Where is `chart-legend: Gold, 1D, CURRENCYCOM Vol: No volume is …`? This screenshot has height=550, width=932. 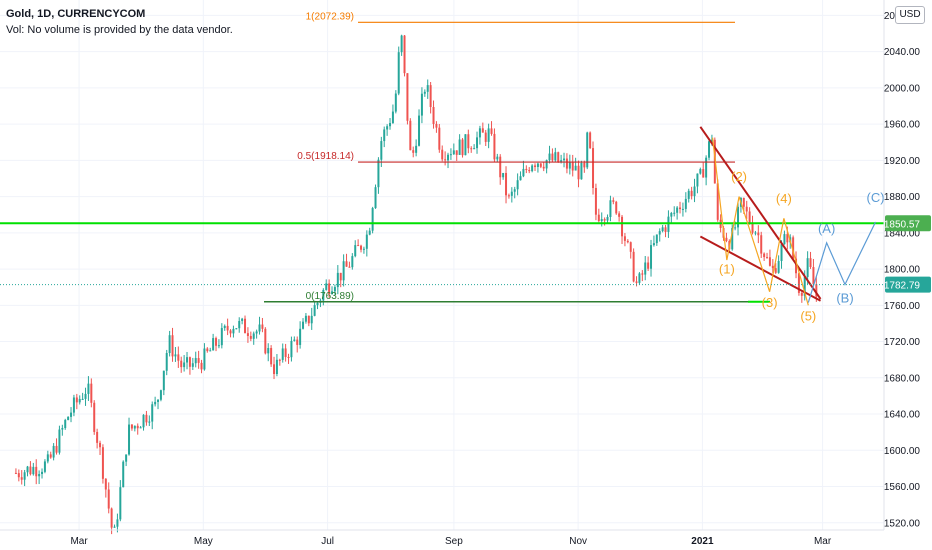 chart-legend: Gold, 1D, CURRENCYCOM Vol: No volume is … is located at coordinates (119, 22).